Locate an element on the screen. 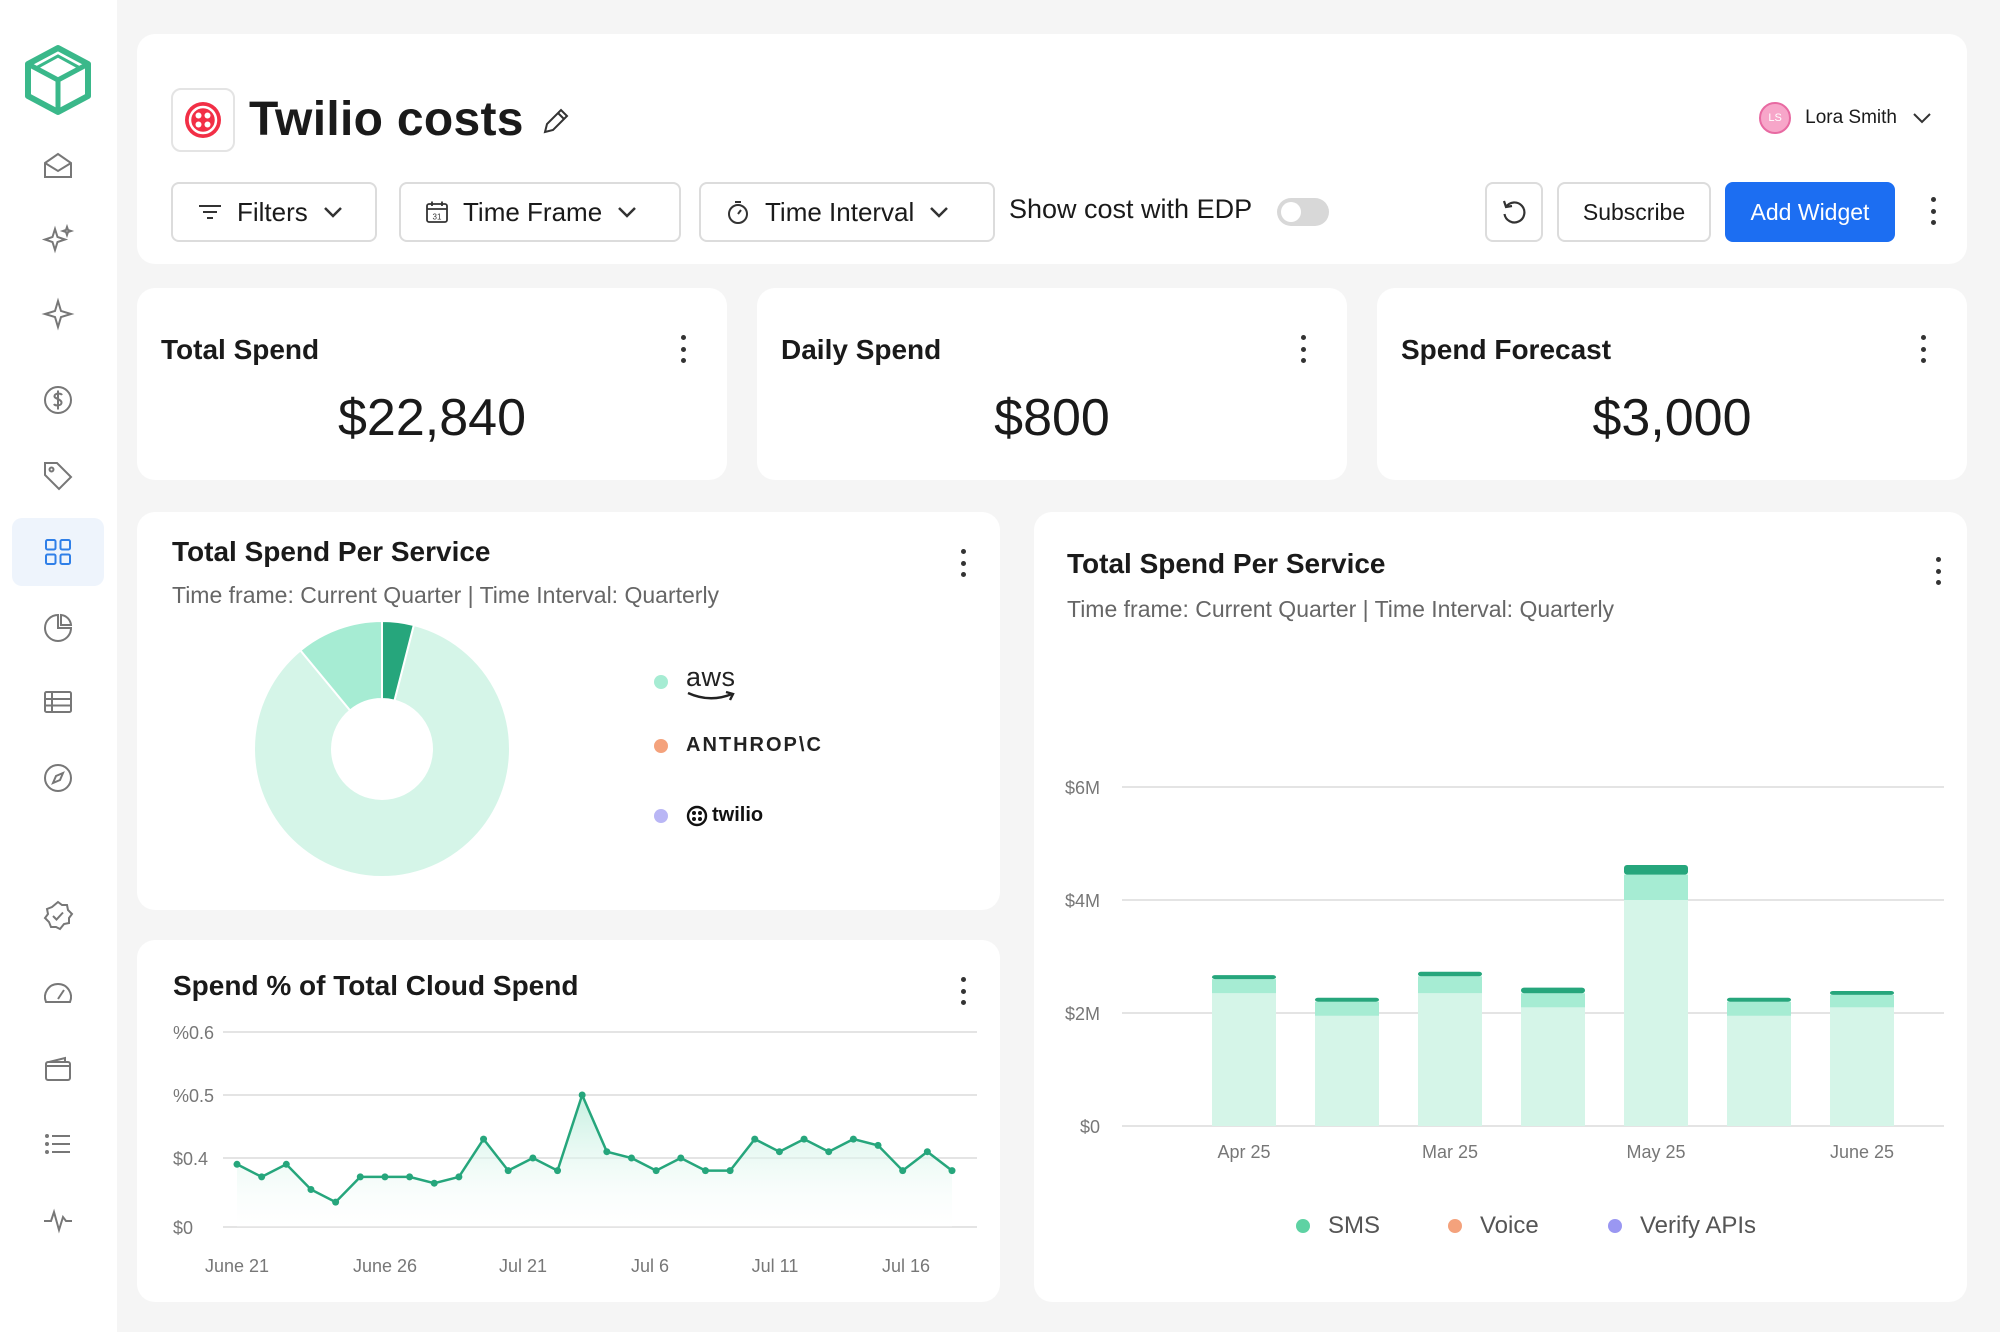 This screenshot has height=1332, width=2000. y-tick-label: $0.4 is located at coordinates (190, 1159).